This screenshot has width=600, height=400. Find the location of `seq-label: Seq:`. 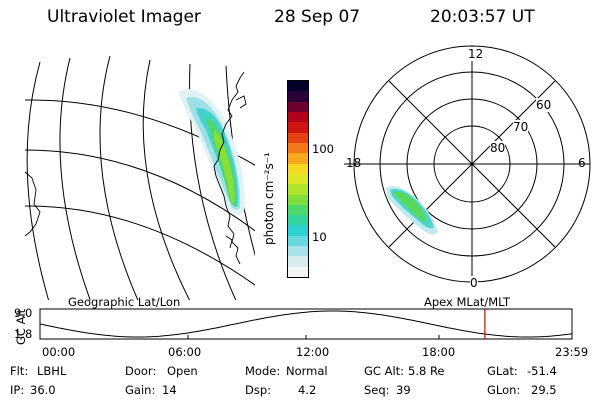

seq-label: Seq: is located at coordinates (377, 390).